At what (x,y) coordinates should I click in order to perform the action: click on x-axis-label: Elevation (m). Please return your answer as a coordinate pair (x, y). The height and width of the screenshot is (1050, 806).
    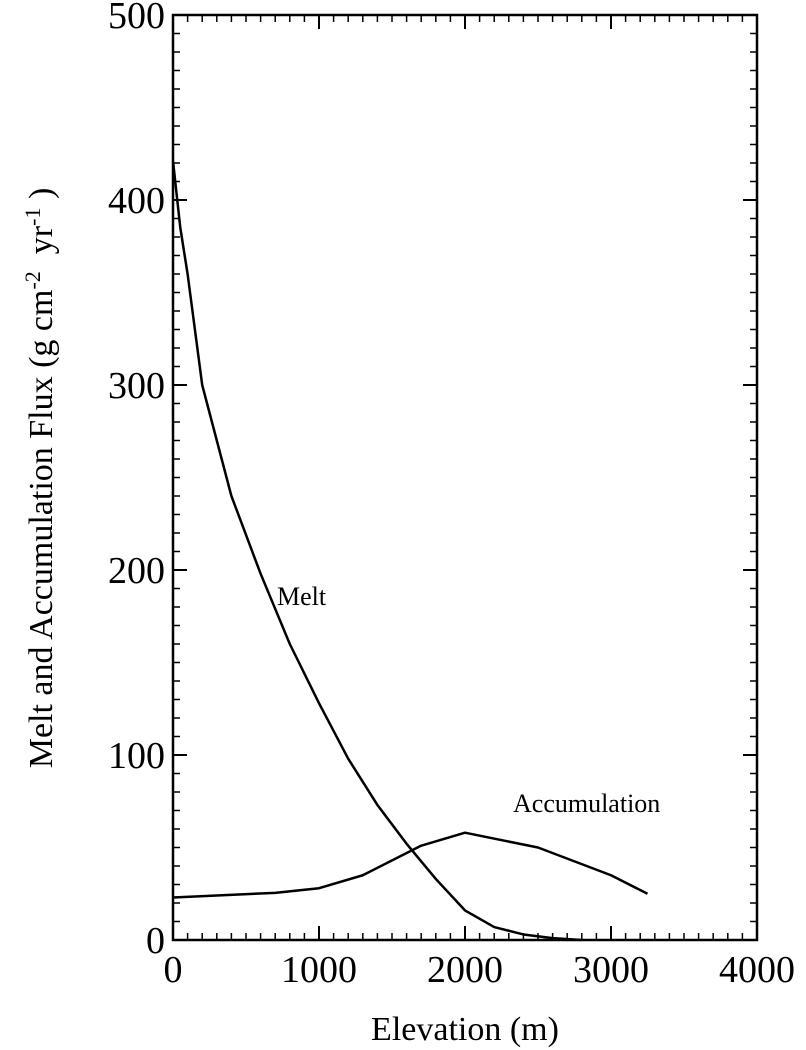
    Looking at the image, I should click on (465, 1029).